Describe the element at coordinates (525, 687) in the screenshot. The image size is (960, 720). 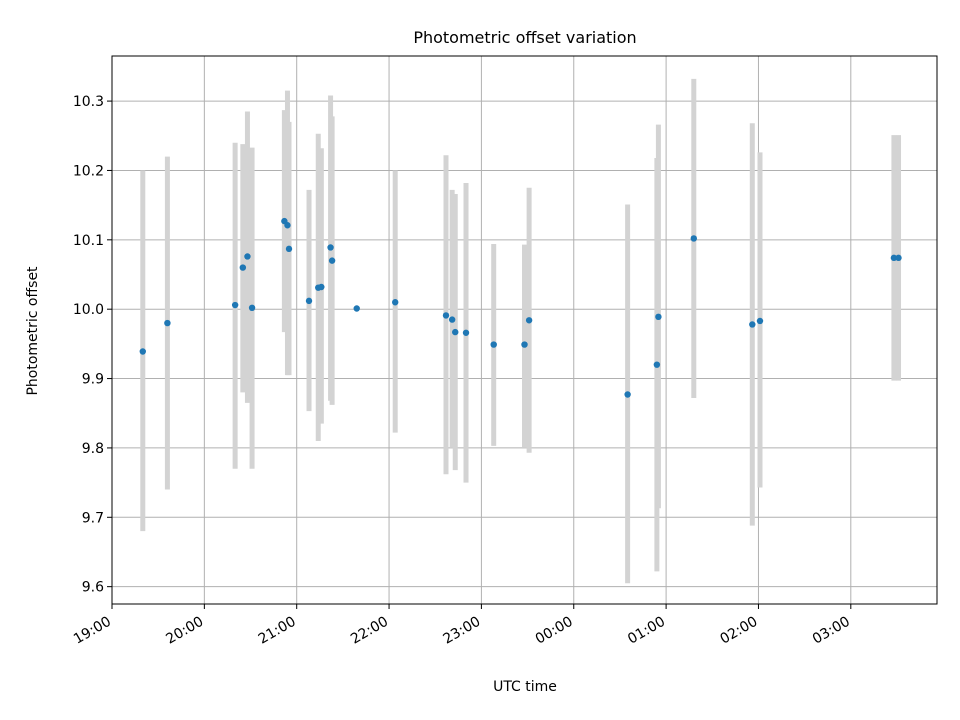
I see `x-axis-label: UTC time` at that location.